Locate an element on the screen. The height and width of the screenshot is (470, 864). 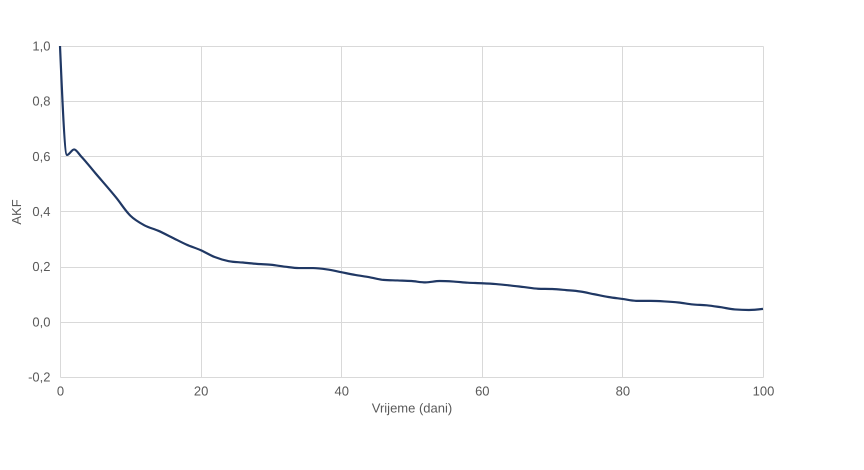
x-tick-label: 60 is located at coordinates (482, 391).